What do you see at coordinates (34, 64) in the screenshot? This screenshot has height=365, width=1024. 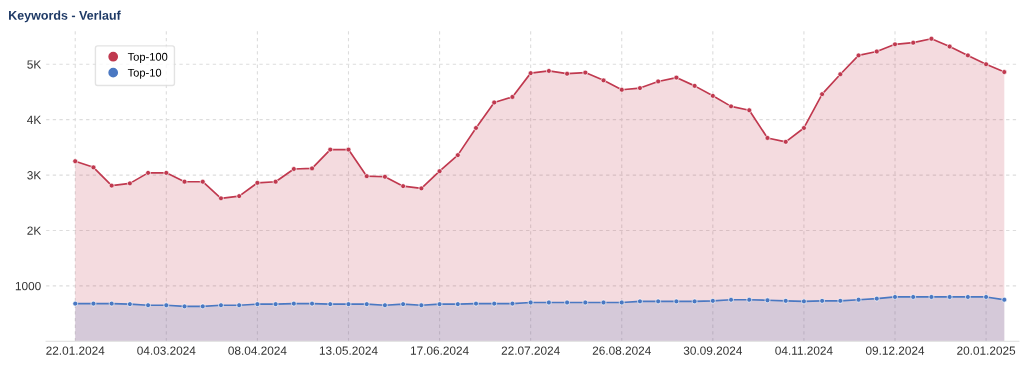 I see `y-tick-label: 5K` at bounding box center [34, 64].